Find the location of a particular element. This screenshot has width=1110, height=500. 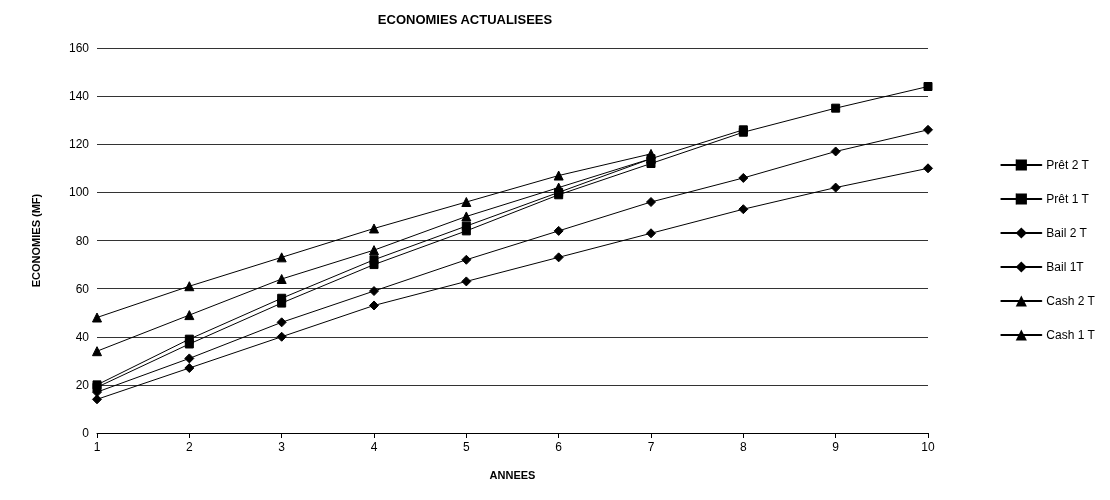

y-tick-label: 120 is located at coordinates (79, 144).